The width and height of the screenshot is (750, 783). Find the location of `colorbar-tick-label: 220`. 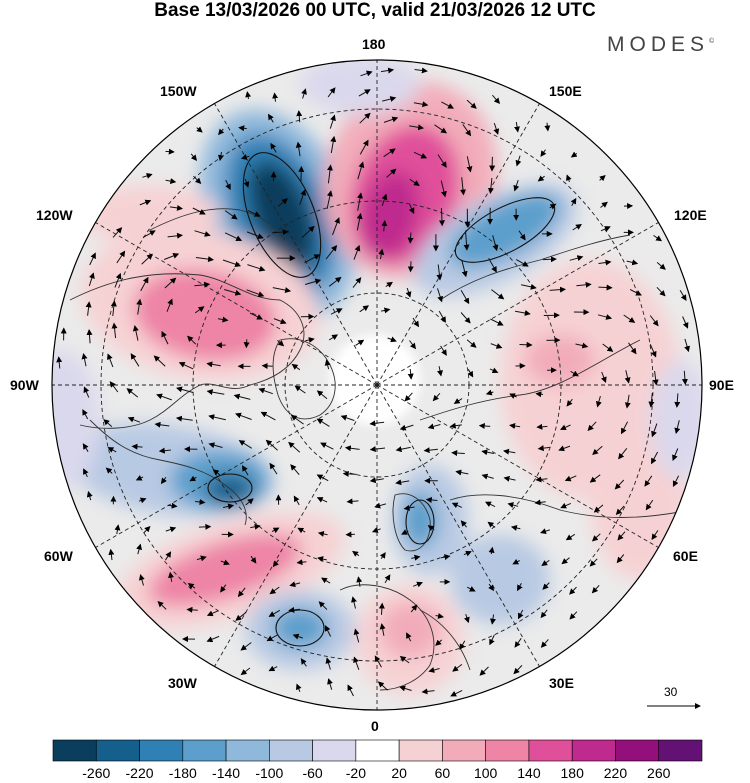

colorbar-tick-label: 220 is located at coordinates (615, 773).